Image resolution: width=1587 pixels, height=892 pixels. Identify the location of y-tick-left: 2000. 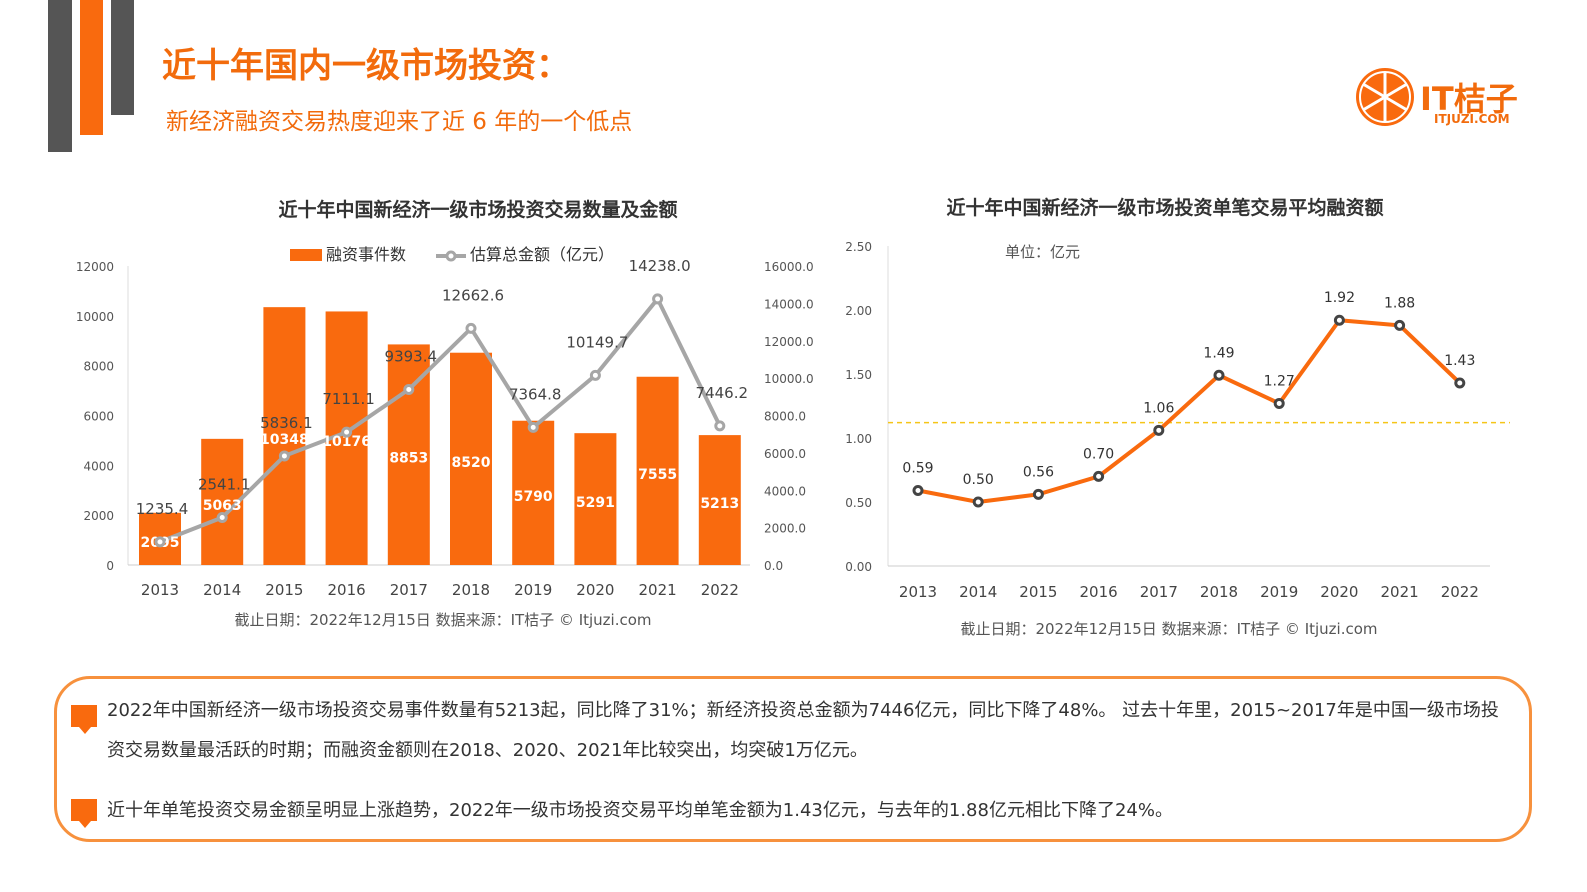
(98, 516).